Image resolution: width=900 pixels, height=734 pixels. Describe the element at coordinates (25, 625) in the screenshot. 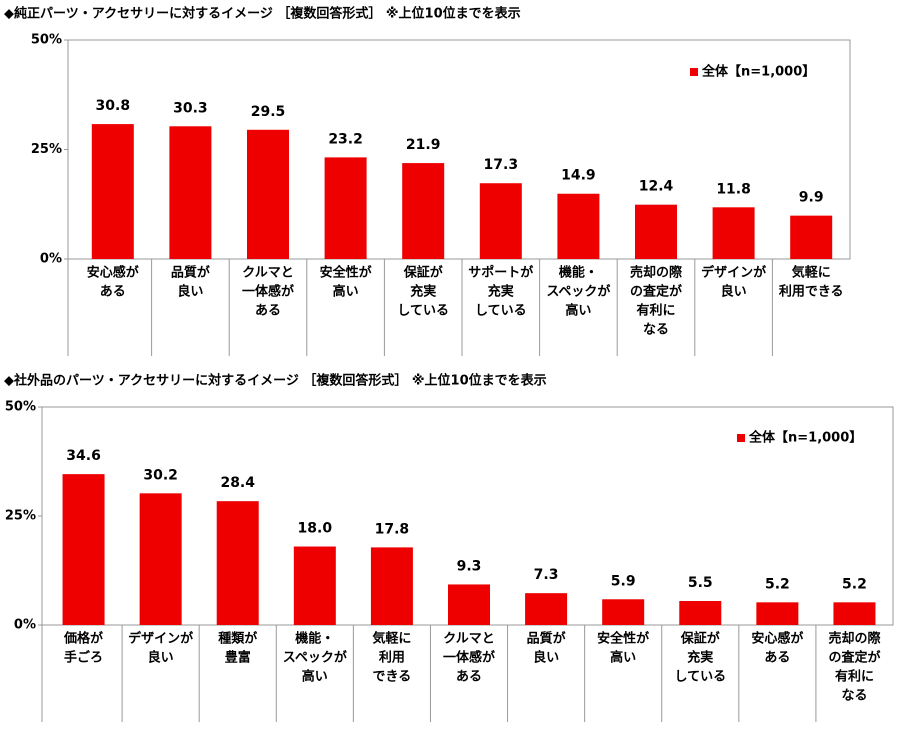

I see `y-tick-label: 0%` at that location.